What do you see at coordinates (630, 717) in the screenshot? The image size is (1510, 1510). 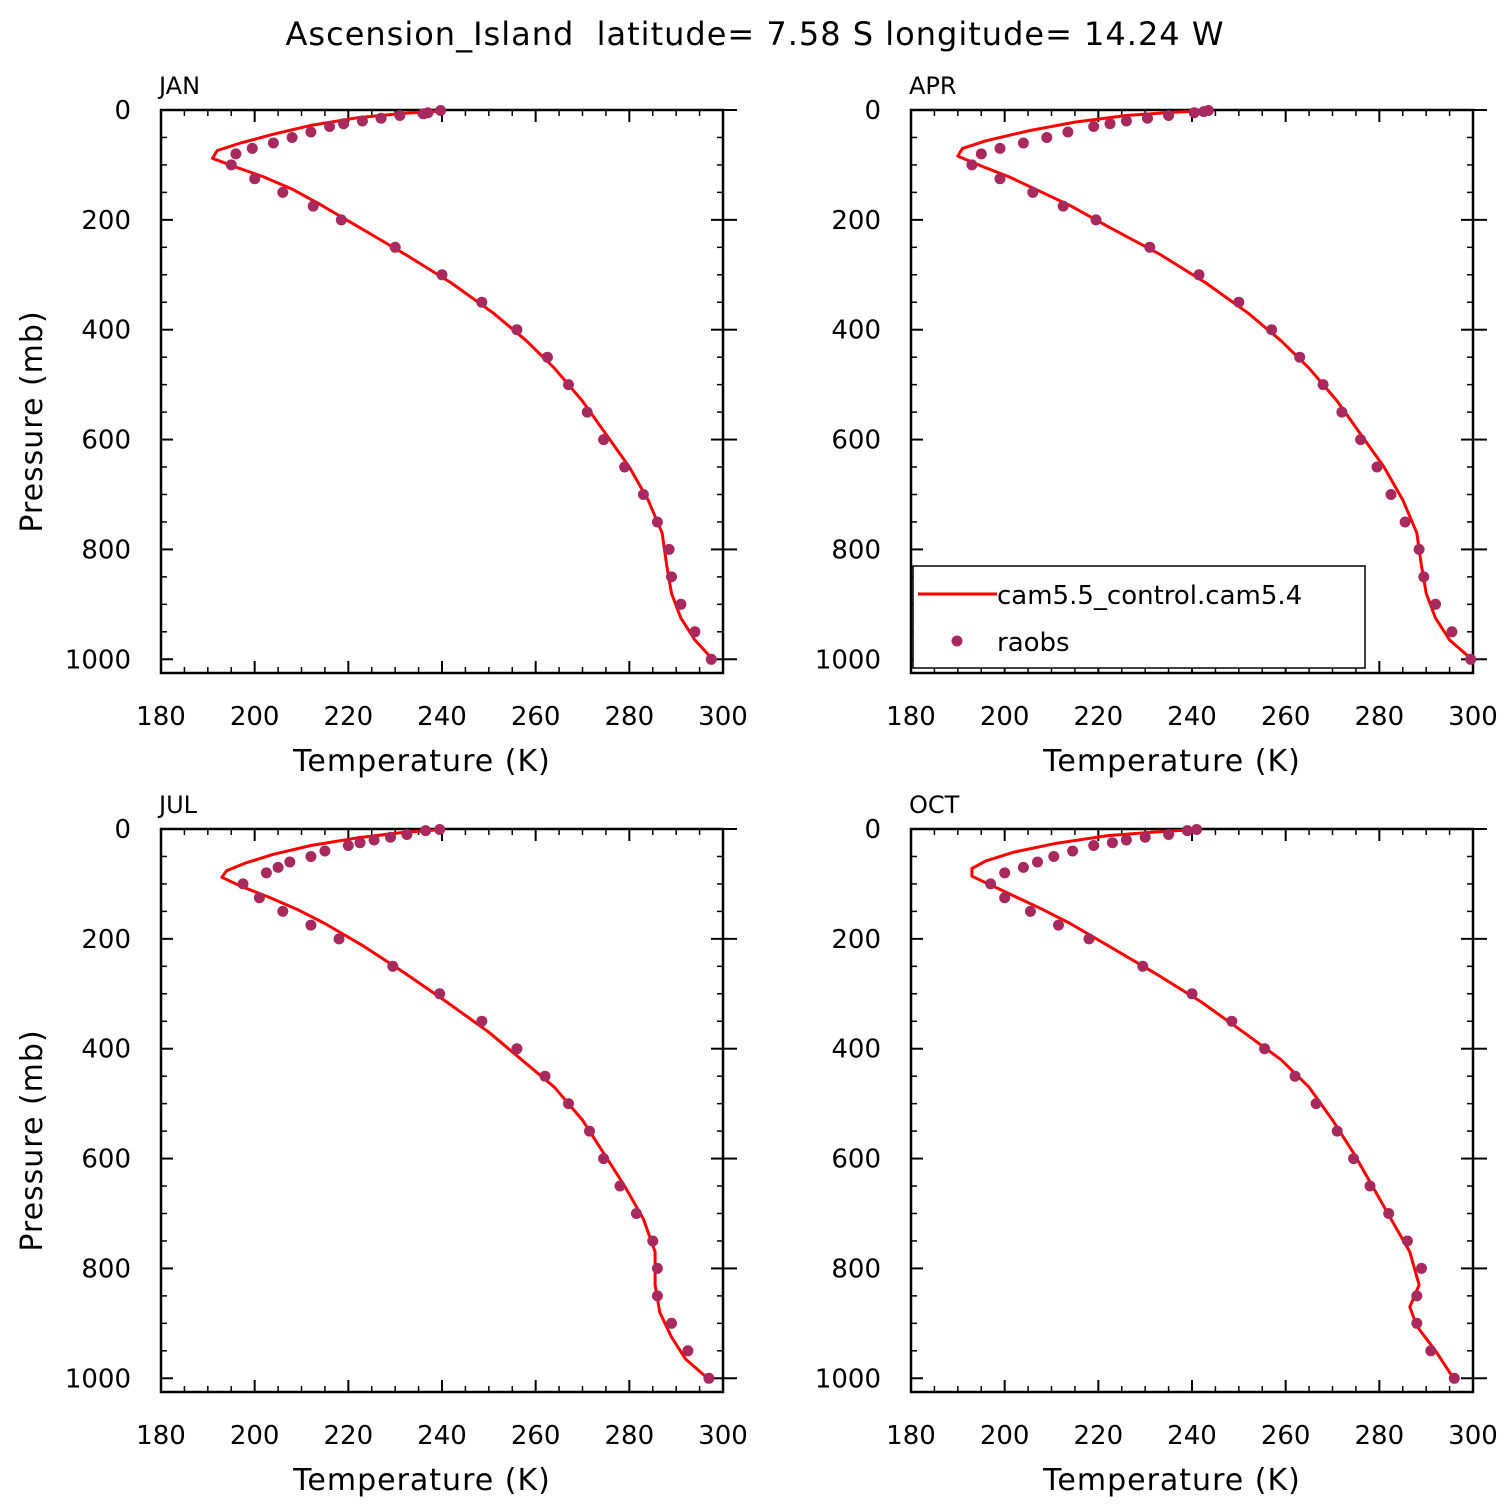 I see `x-tick-label: 280` at bounding box center [630, 717].